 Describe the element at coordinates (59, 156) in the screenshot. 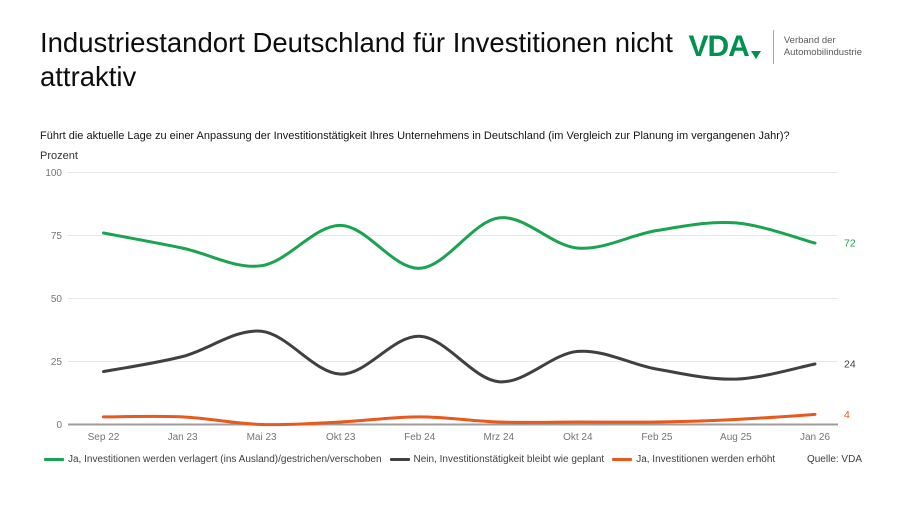

I see `axis-unit-label: Prozent` at that location.